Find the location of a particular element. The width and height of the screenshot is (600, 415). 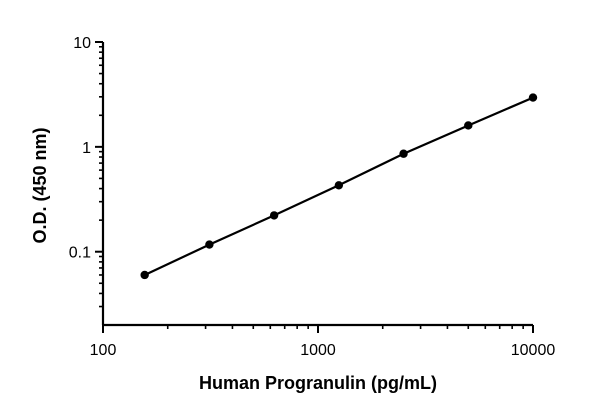

x-axis-title: Human Progranulin (pg/mL) is located at coordinates (318, 383).